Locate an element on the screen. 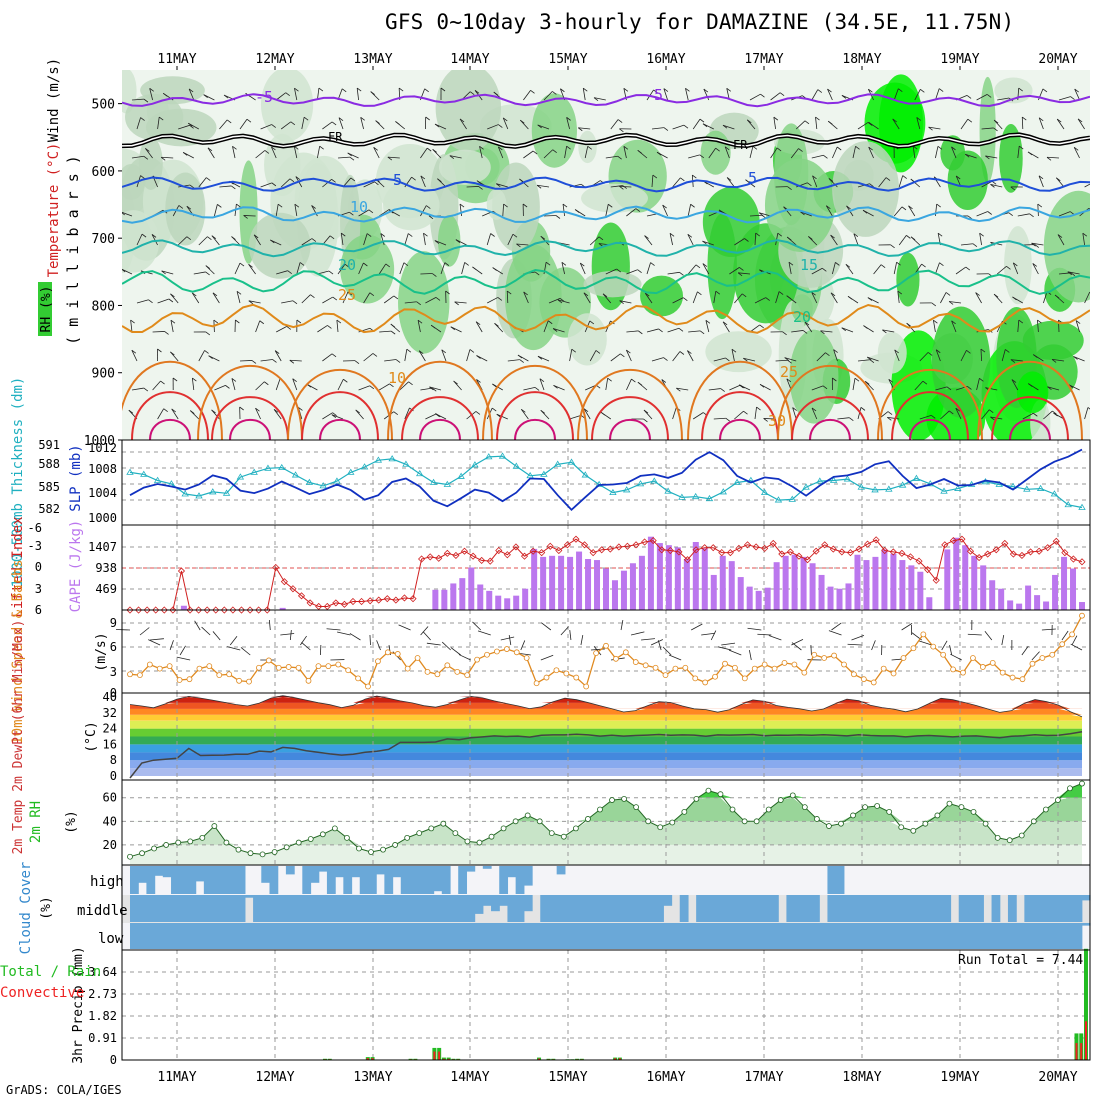 The width and height of the screenshot is (1100, 1100). isotherm-35-loop is located at coordinates (250, 418).